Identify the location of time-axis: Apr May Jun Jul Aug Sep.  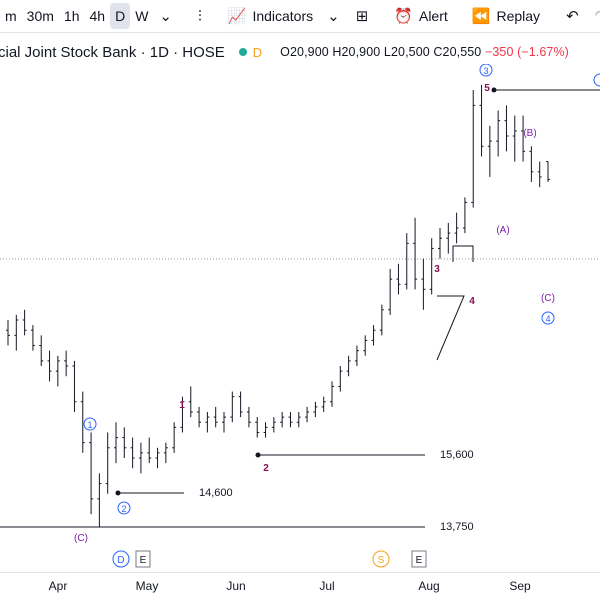
(300, 586).